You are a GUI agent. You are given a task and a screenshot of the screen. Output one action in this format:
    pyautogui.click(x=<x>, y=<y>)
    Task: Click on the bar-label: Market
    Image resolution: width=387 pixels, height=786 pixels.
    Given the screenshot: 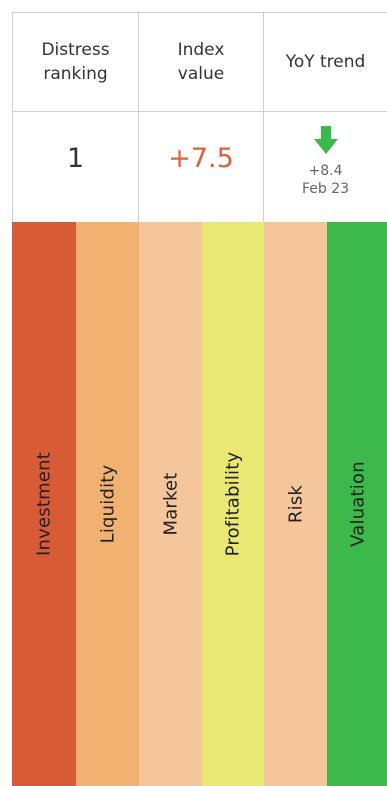 What is the action you would take?
    pyautogui.click(x=170, y=504)
    